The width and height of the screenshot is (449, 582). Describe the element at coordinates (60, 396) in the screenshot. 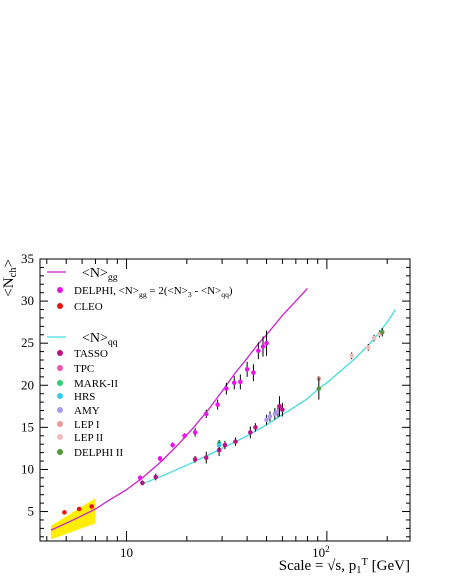

I see `legend-marker-hrs` at that location.